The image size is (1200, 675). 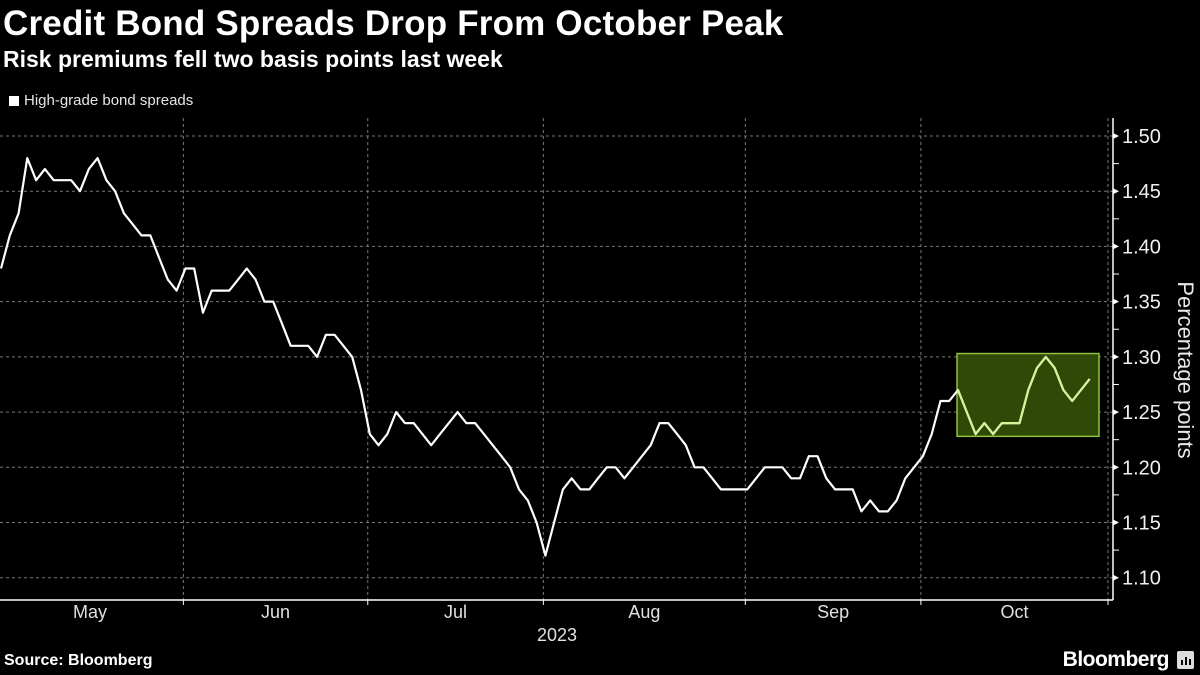 I want to click on bloomberg-logo: Bloomberg, so click(x=1128, y=660).